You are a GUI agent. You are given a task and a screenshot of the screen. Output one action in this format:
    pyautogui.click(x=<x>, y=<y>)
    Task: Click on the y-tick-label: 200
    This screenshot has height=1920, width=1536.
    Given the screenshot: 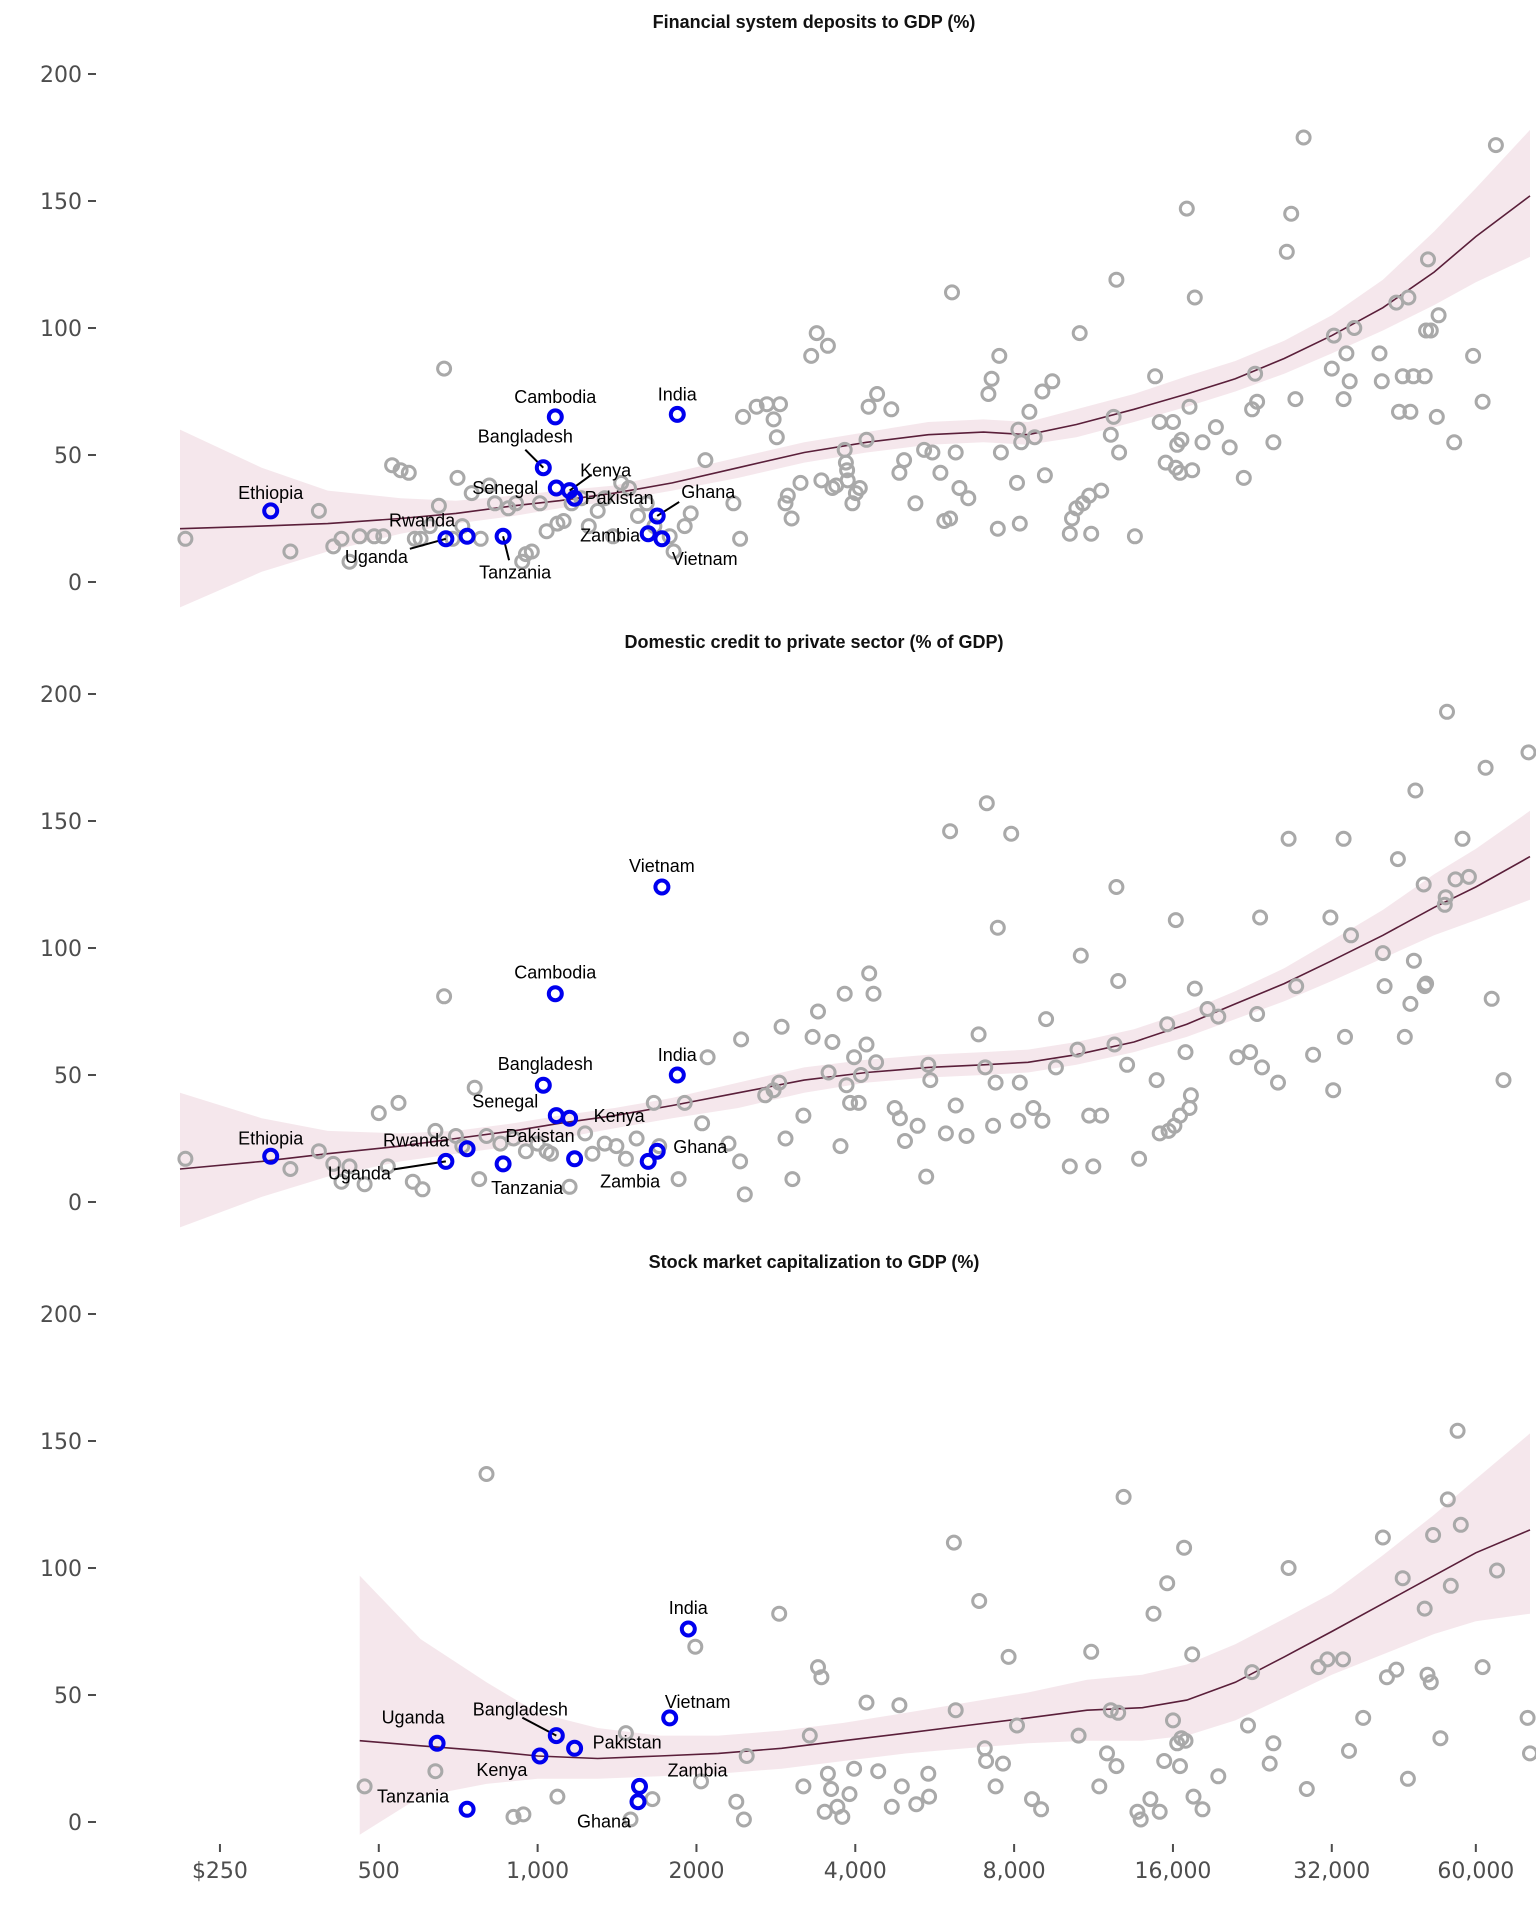 What is the action you would take?
    pyautogui.click(x=61, y=695)
    